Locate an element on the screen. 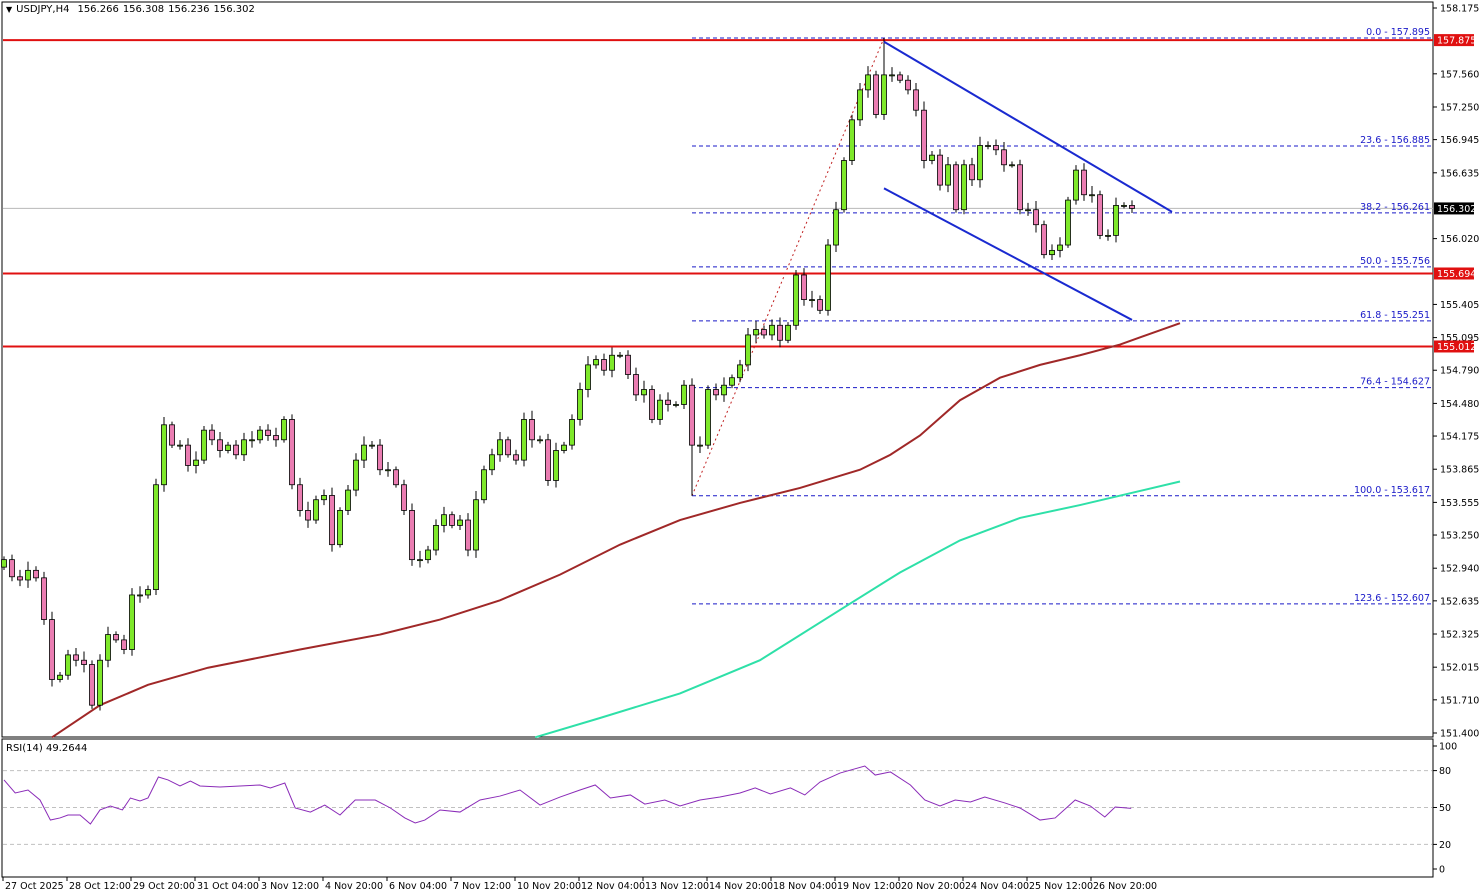 This screenshot has width=1479, height=896. price-tick-label: 151.710 is located at coordinates (1459, 700).